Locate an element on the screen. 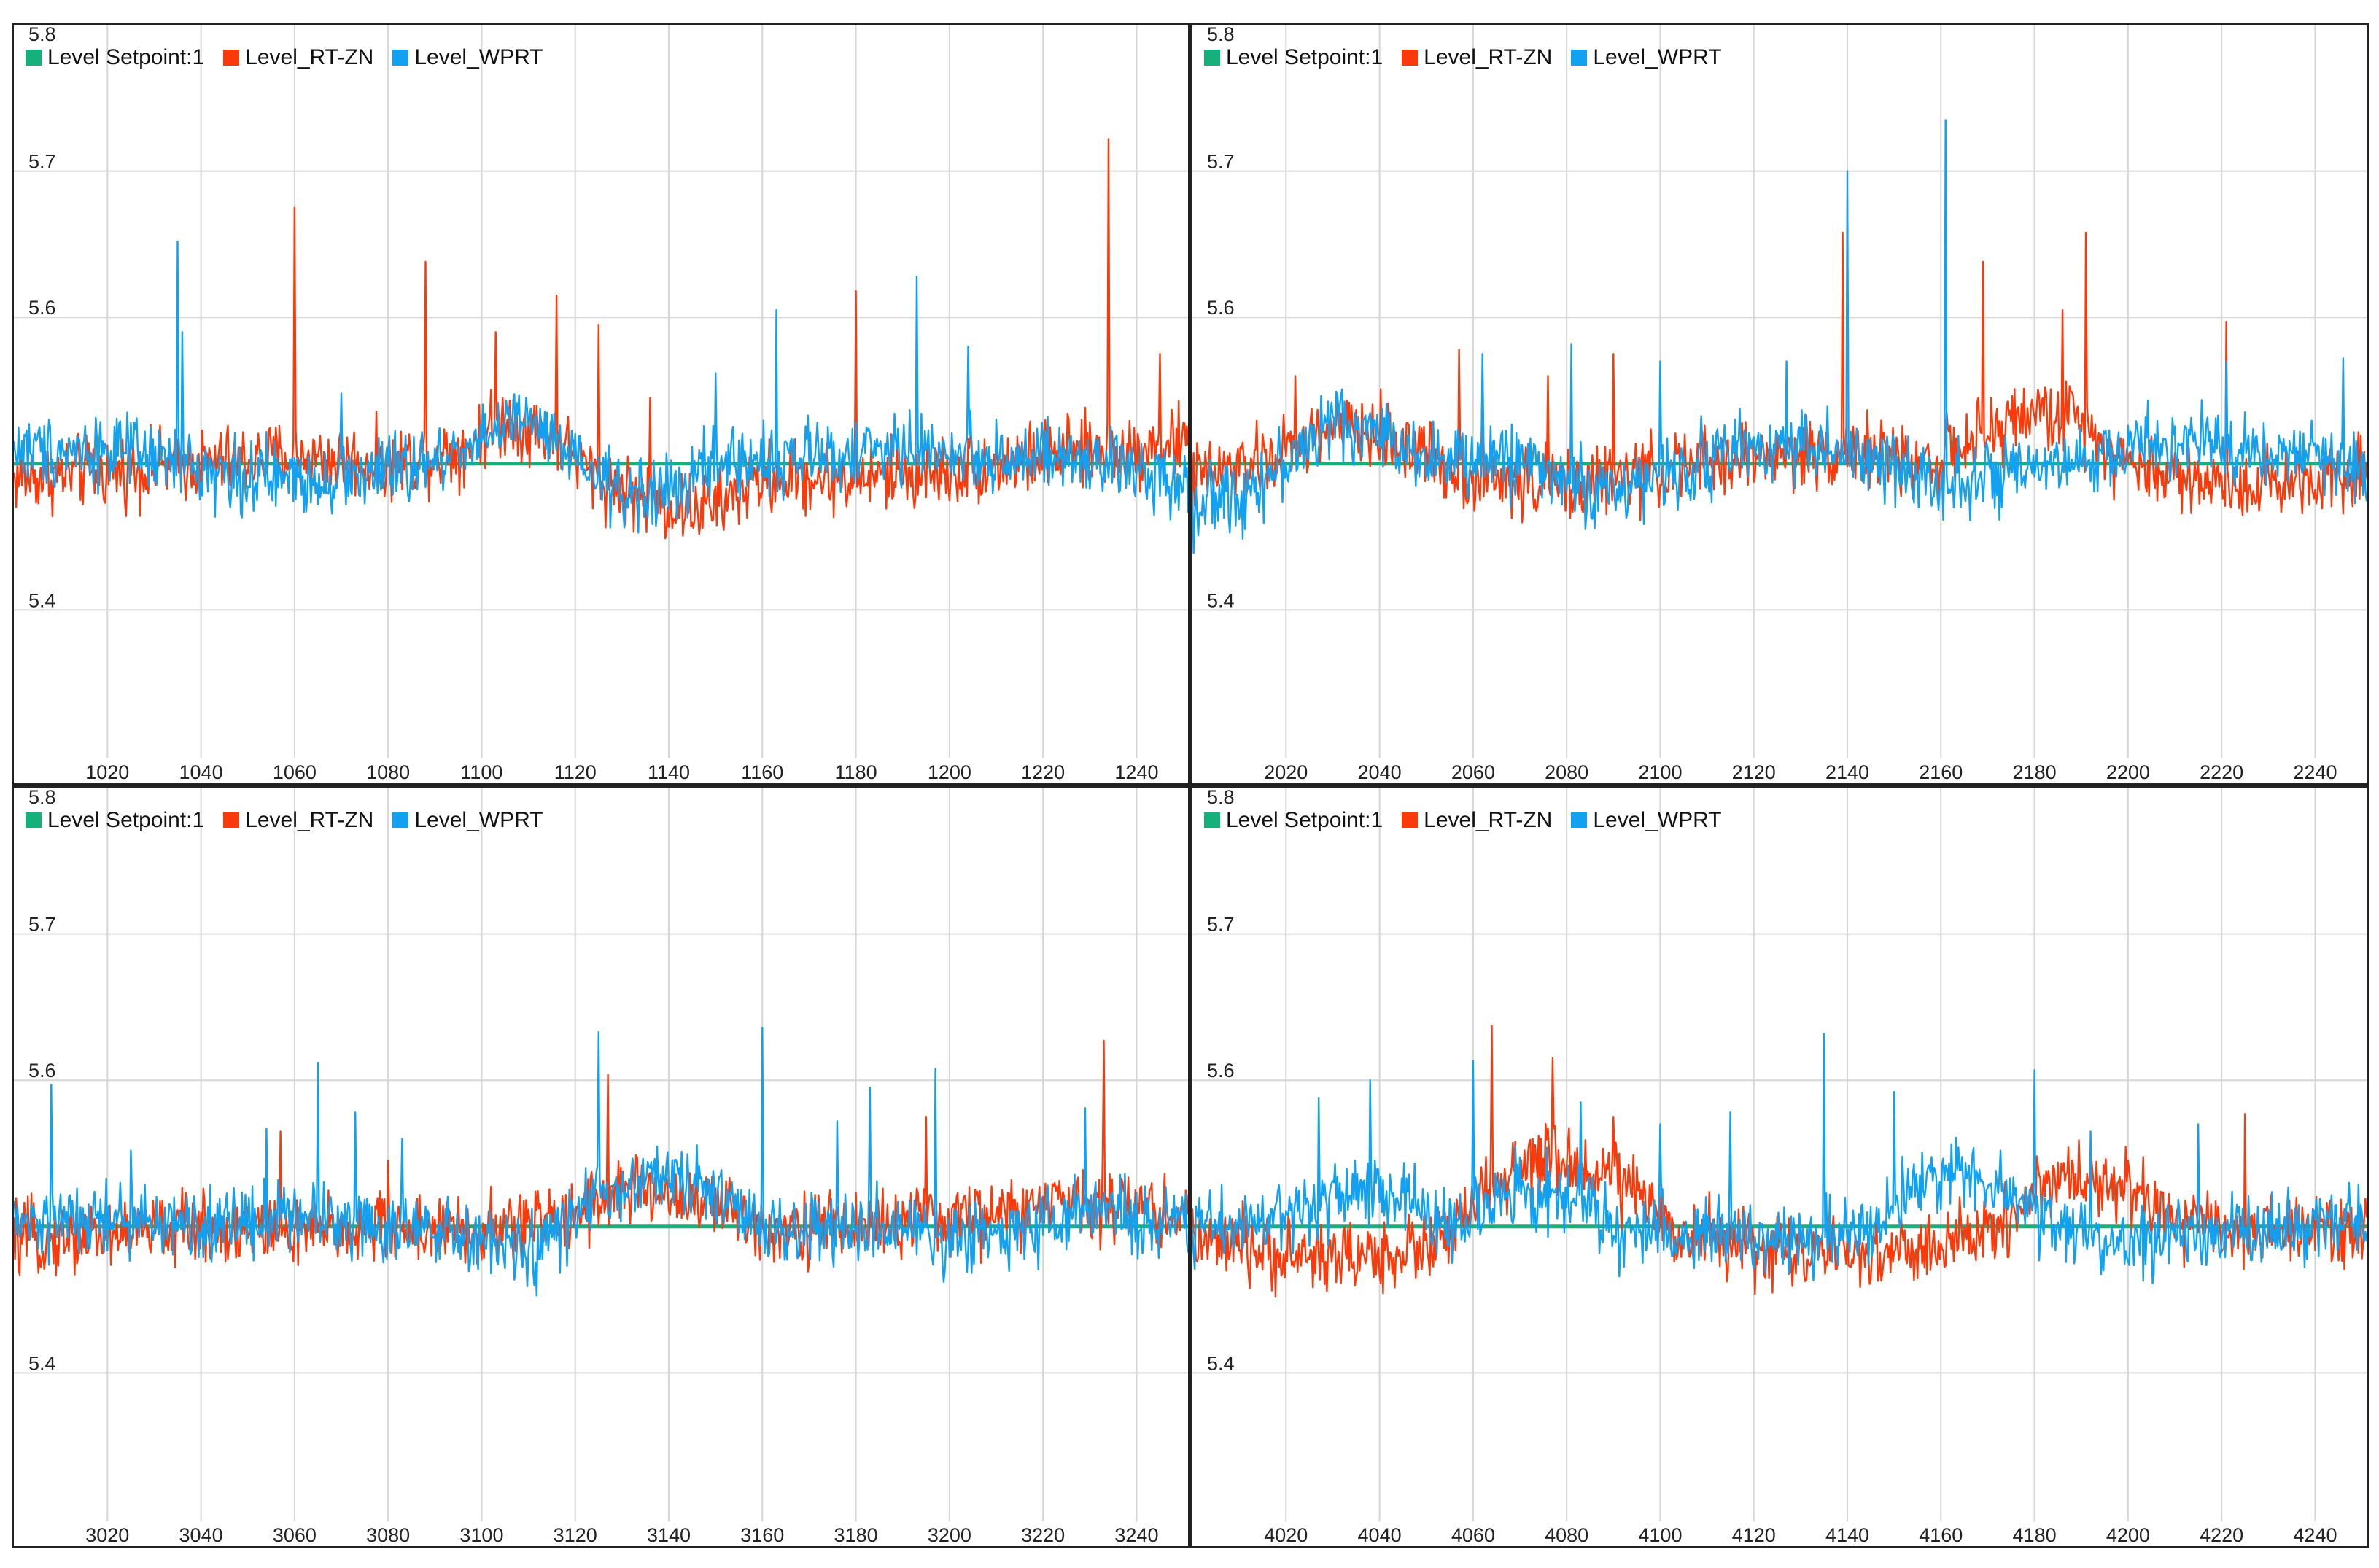 The width and height of the screenshot is (2379, 1568). x-tick-label: 2100 is located at coordinates (1660, 772).